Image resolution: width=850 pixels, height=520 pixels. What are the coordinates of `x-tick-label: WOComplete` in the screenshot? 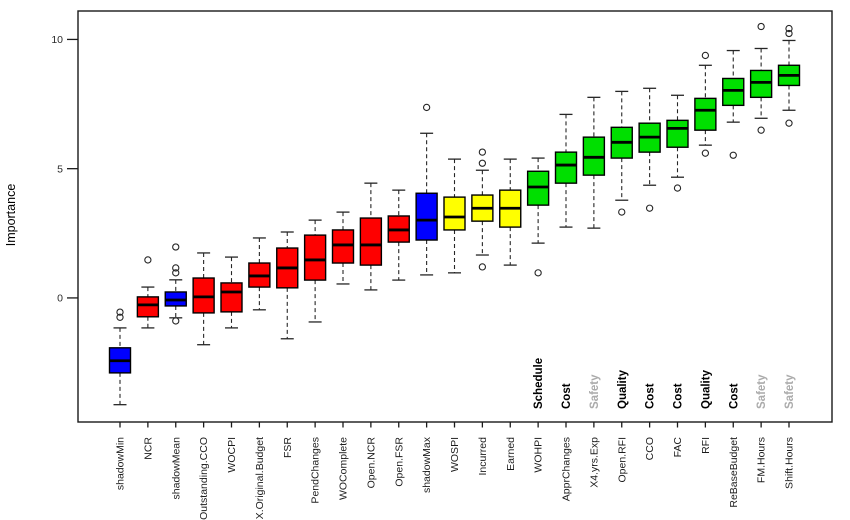 It's located at (344, 468).